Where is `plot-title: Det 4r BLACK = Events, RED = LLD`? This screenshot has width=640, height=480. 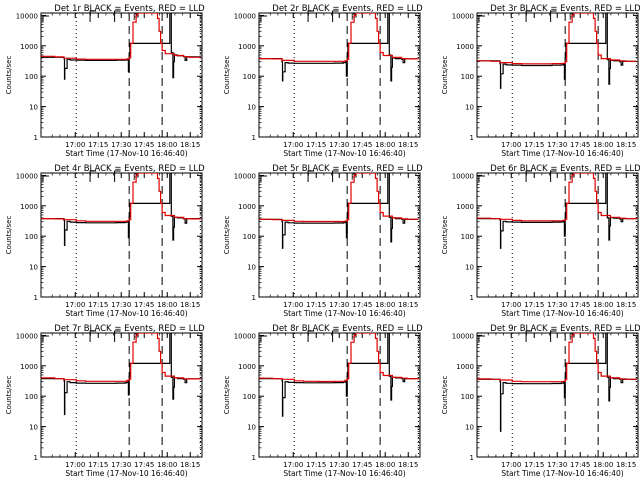 plot-title: Det 4r BLACK = Events, RED = LLD is located at coordinates (129, 169).